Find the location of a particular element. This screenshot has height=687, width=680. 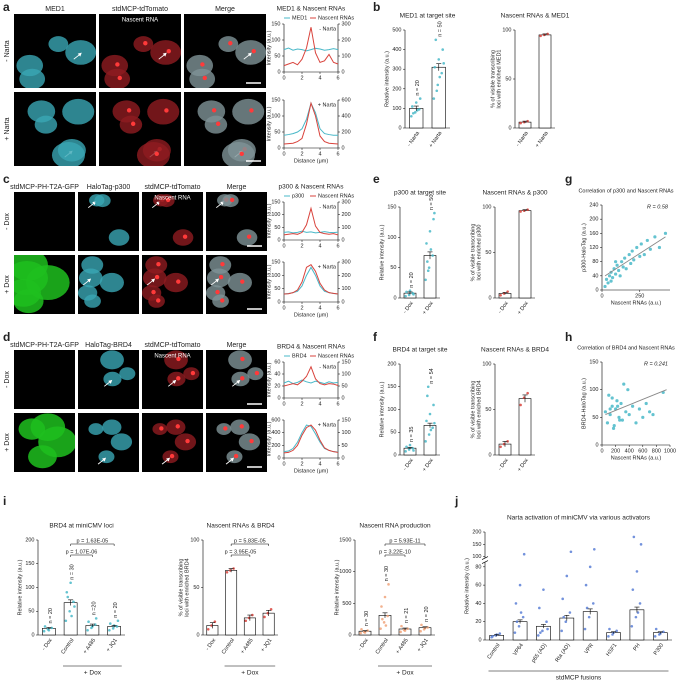

y-tick-label: 60 is located at coordinates (478, 586).